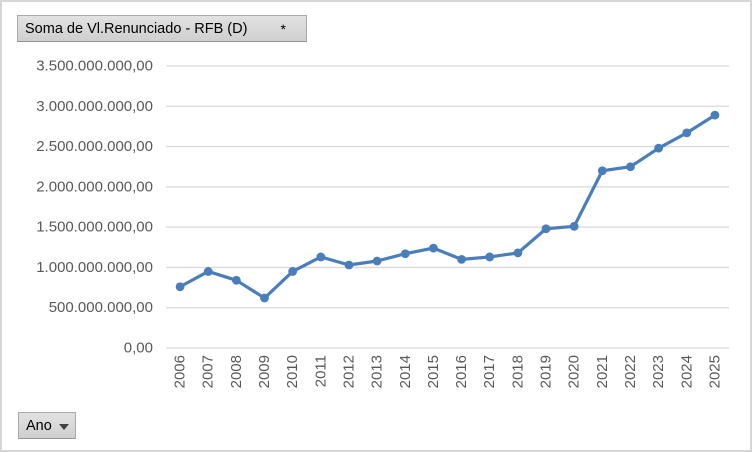 The width and height of the screenshot is (752, 452). What do you see at coordinates (461, 371) in the screenshot?
I see `x-axis-label: 2016` at bounding box center [461, 371].